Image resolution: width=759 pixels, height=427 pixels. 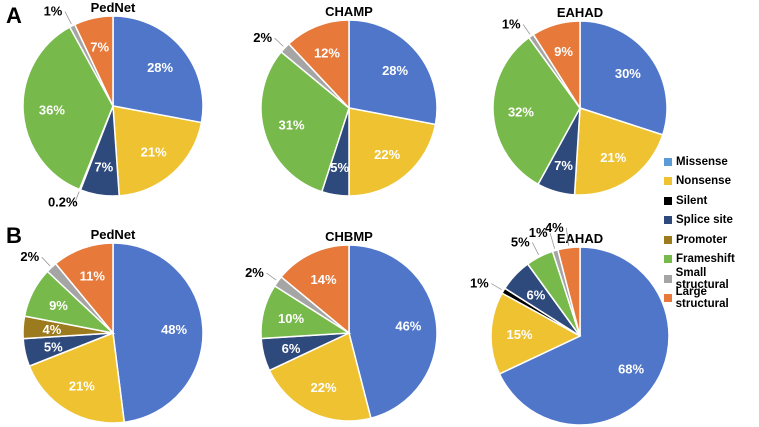 What do you see at coordinates (52, 110) in the screenshot?
I see `data-label: 36%` at bounding box center [52, 110].